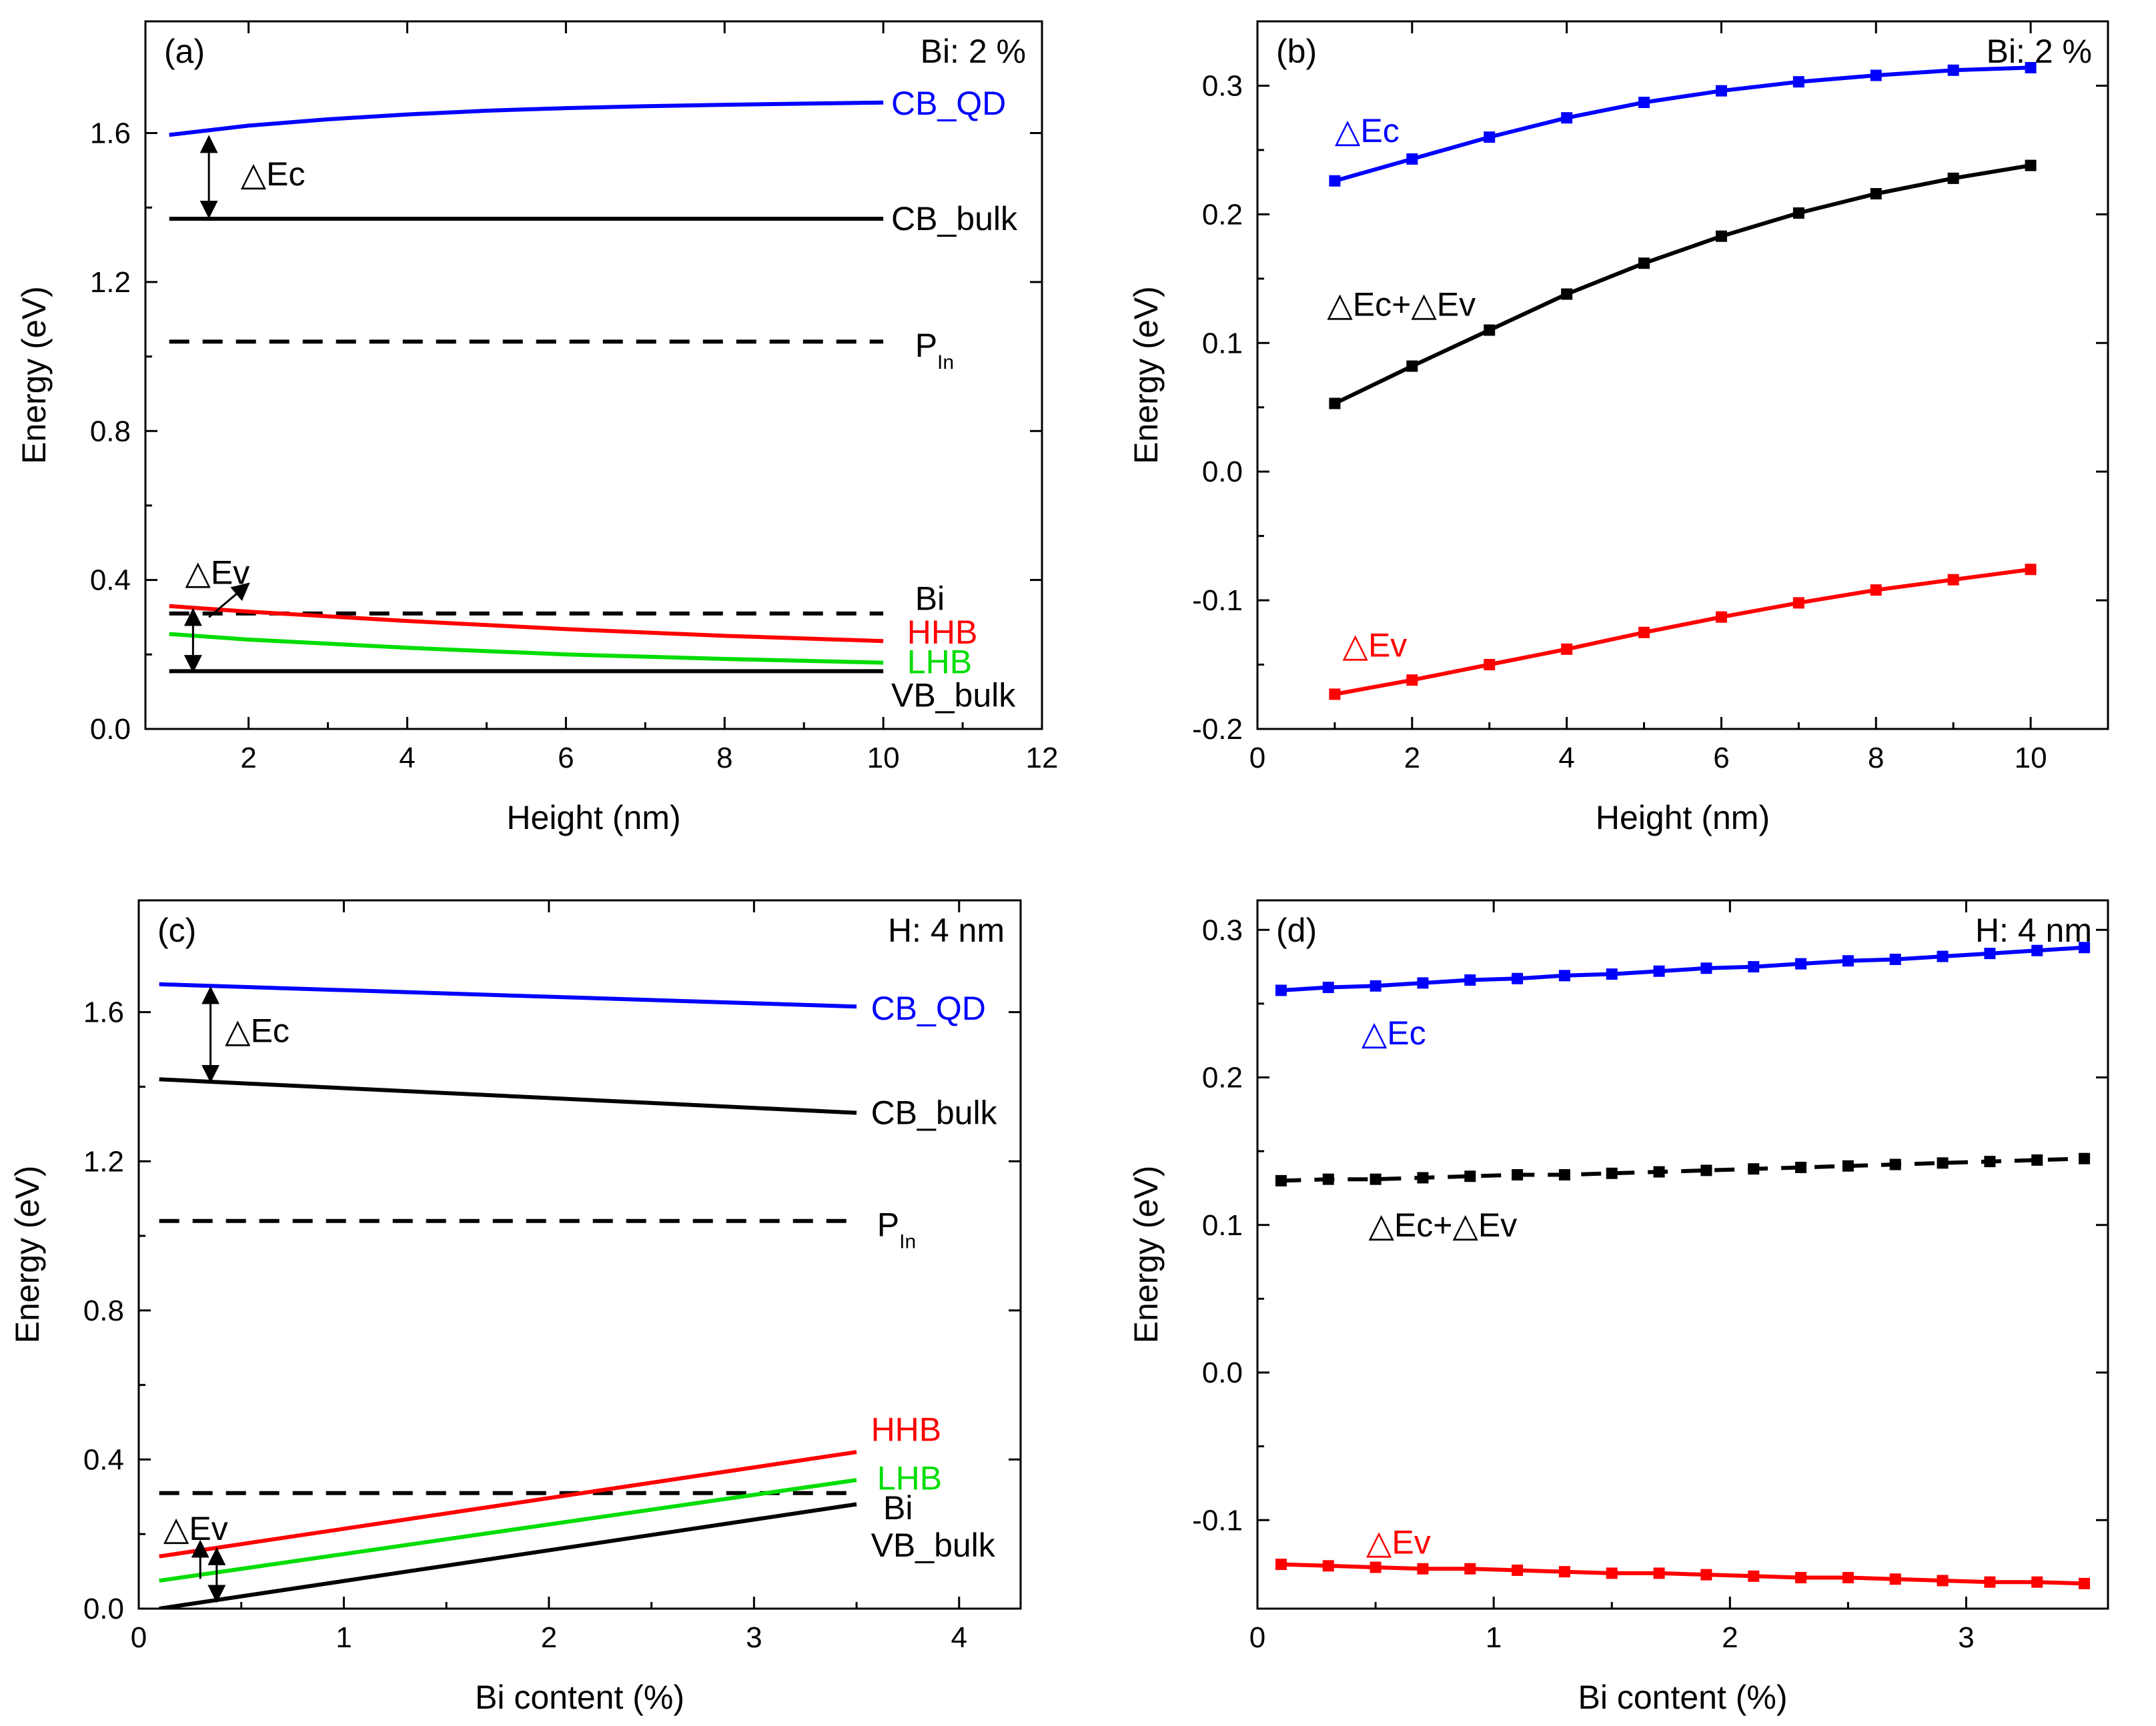 Image resolution: width=2156 pixels, height=1726 pixels. Describe the element at coordinates (1683, 1574) in the screenshot. I see `panel-d-series-delta-ev-line` at that location.